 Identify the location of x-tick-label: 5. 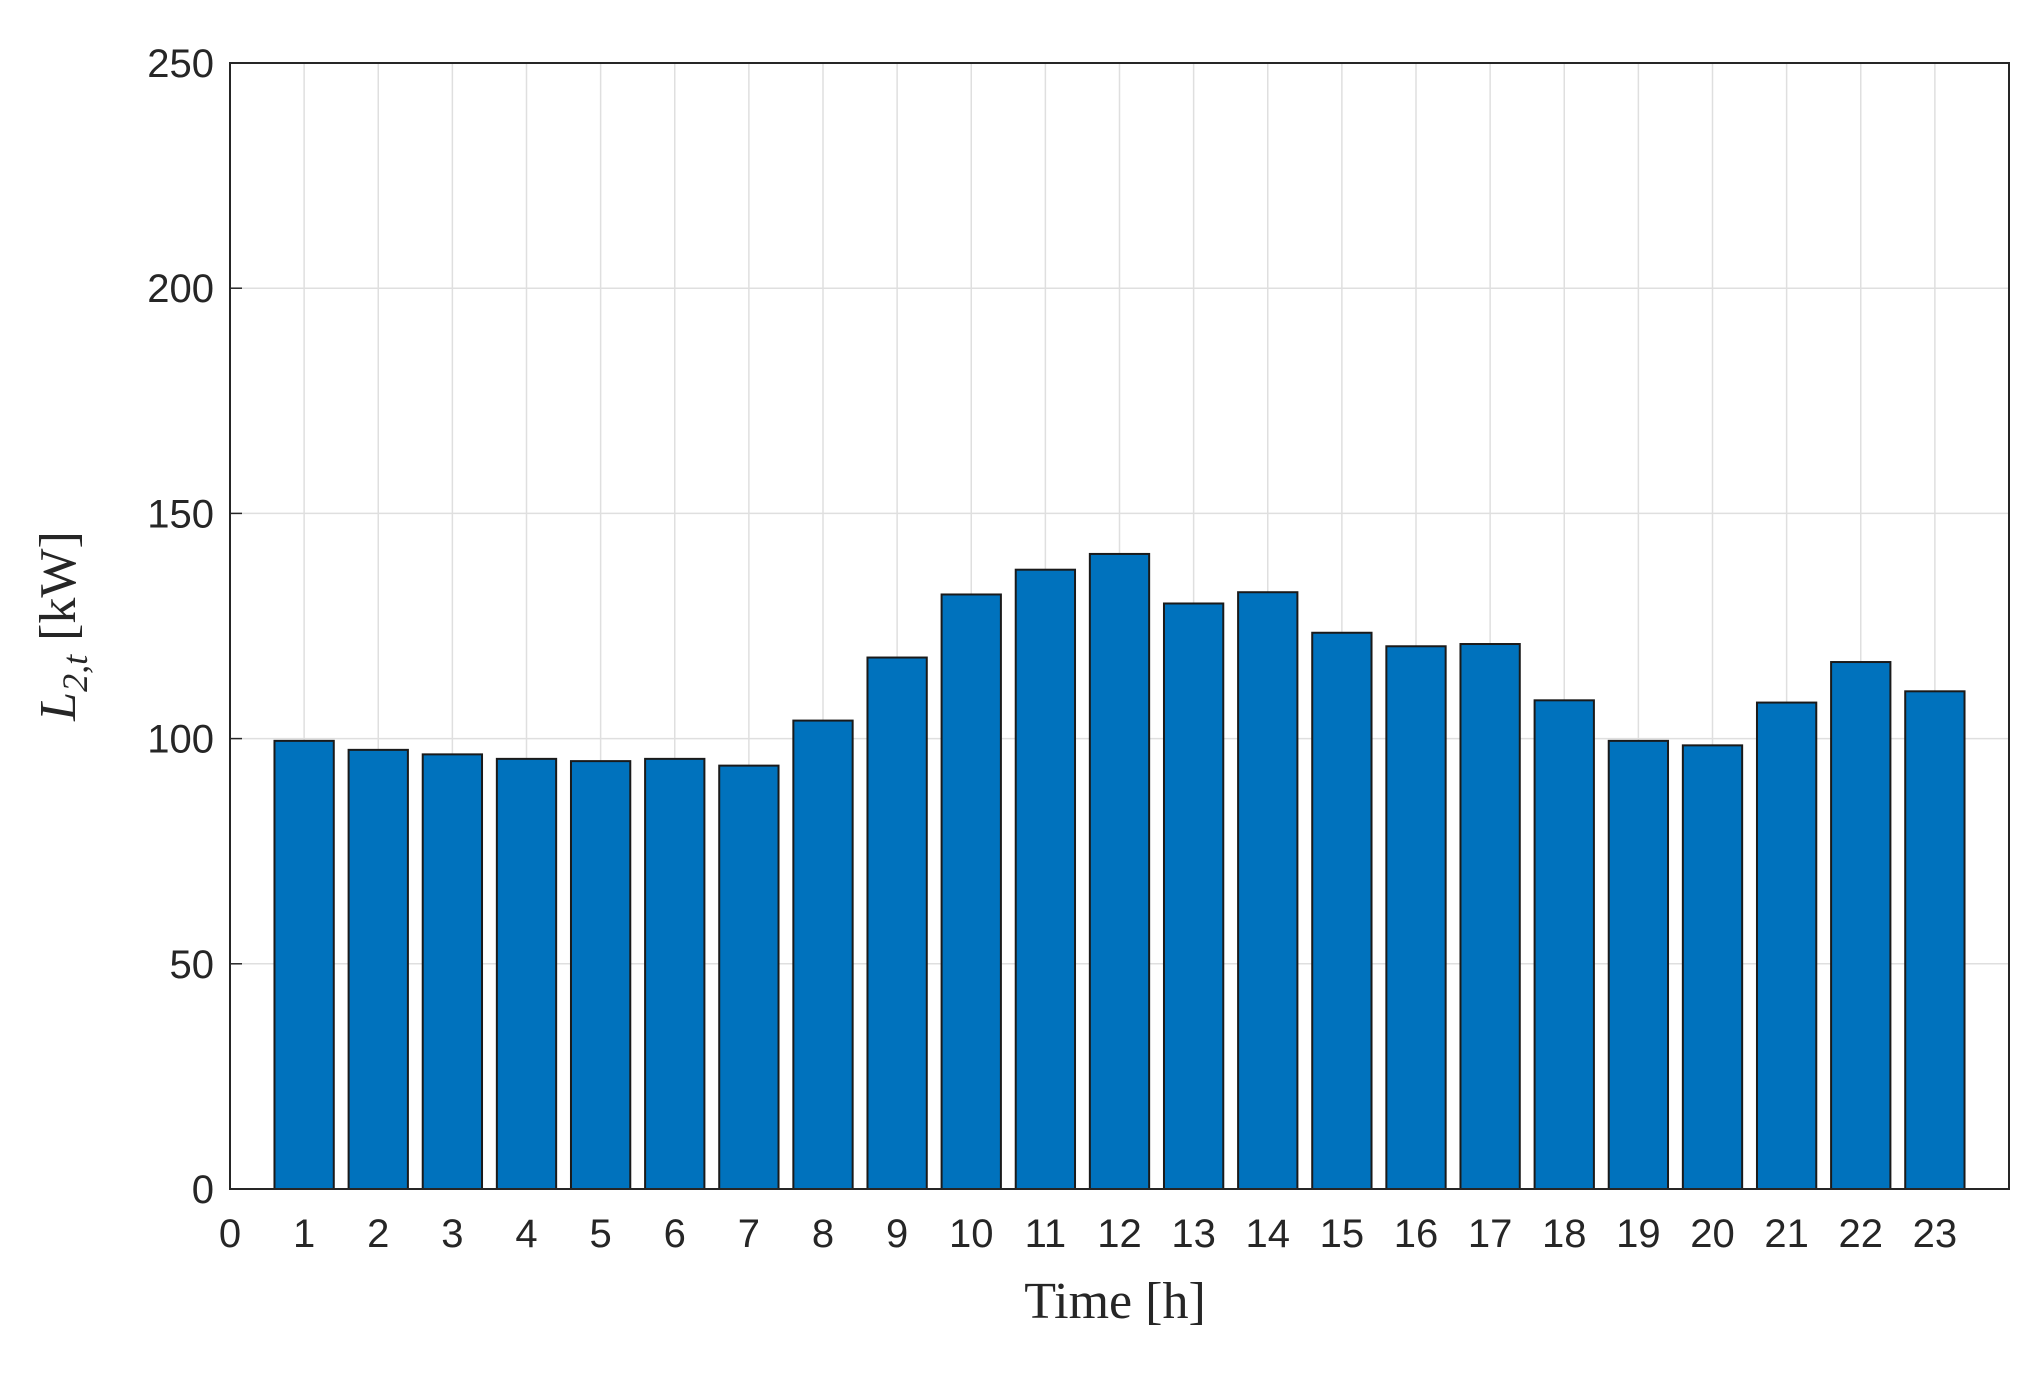
(601, 1234).